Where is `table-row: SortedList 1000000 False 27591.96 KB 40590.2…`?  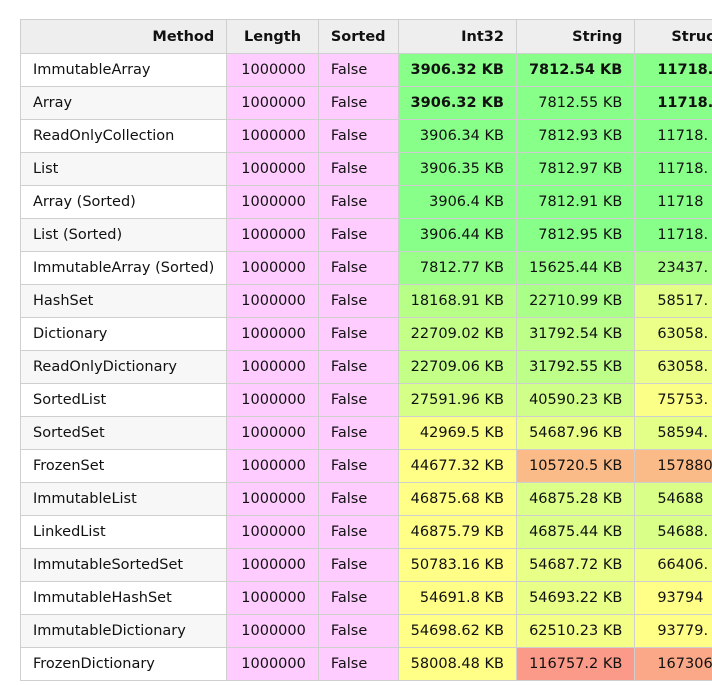
table-row: SortedList 1000000 False 27591.96 KB 40590.2… is located at coordinates (365, 400).